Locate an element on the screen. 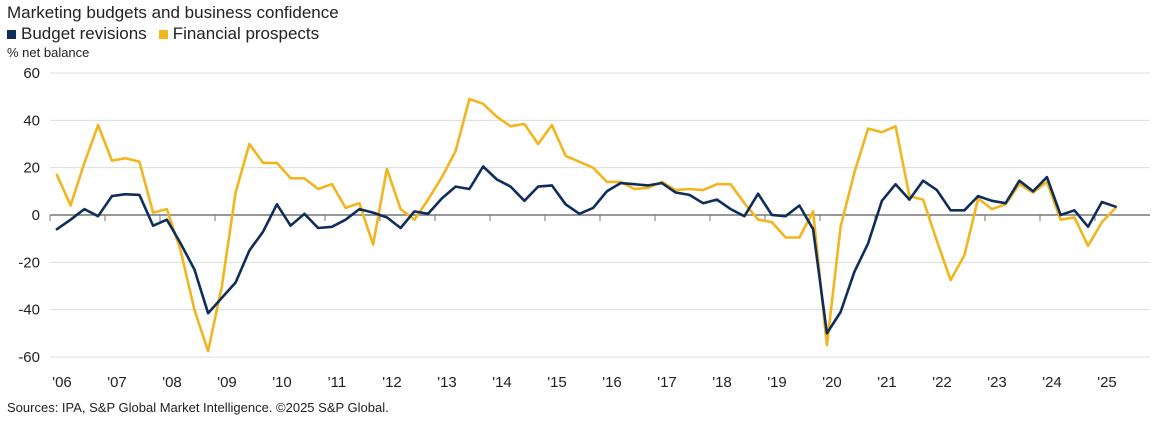 This screenshot has height=421, width=1171. x-tick-label: '23 is located at coordinates (997, 382).